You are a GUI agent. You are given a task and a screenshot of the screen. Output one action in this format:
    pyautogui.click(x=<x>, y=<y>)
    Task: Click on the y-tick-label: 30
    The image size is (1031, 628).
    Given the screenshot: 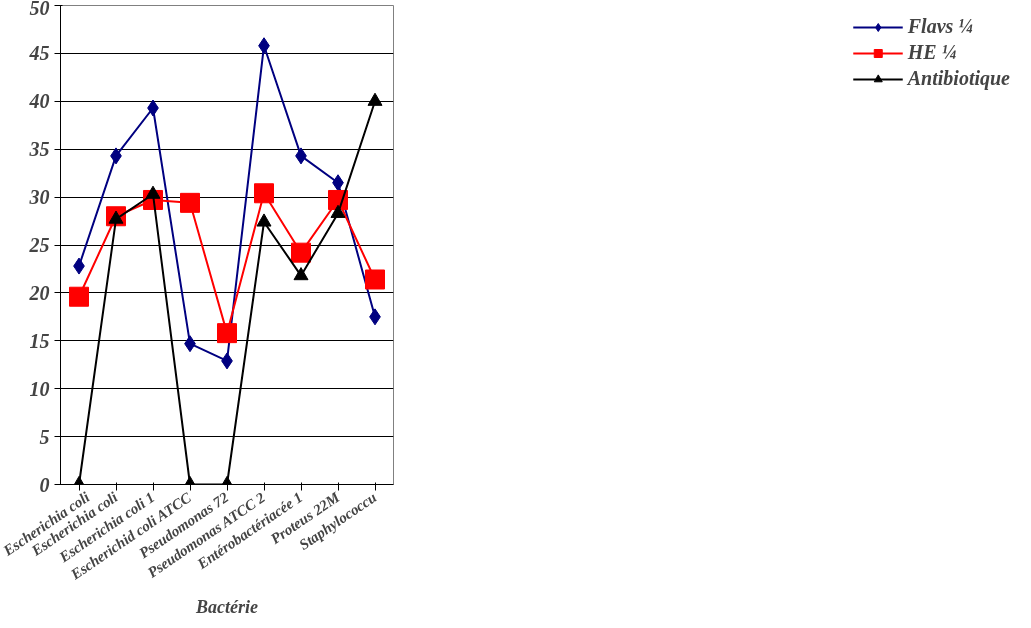 What is the action you would take?
    pyautogui.click(x=39, y=197)
    